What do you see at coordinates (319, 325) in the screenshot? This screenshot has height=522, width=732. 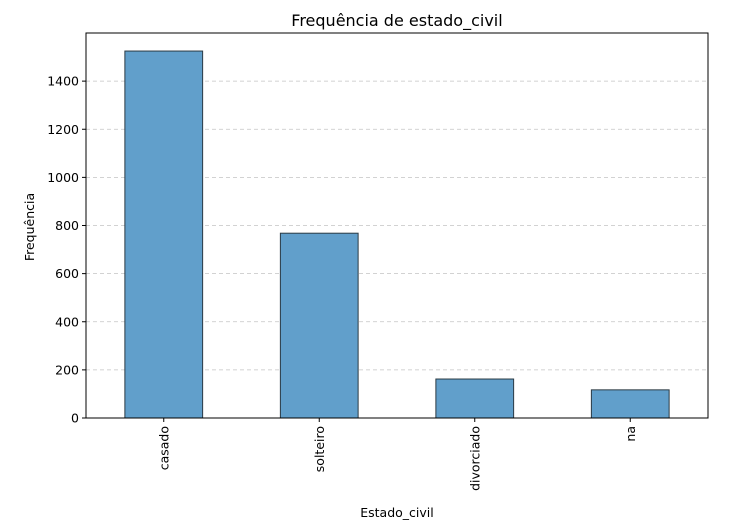 I see `bar-solteiro` at bounding box center [319, 325].